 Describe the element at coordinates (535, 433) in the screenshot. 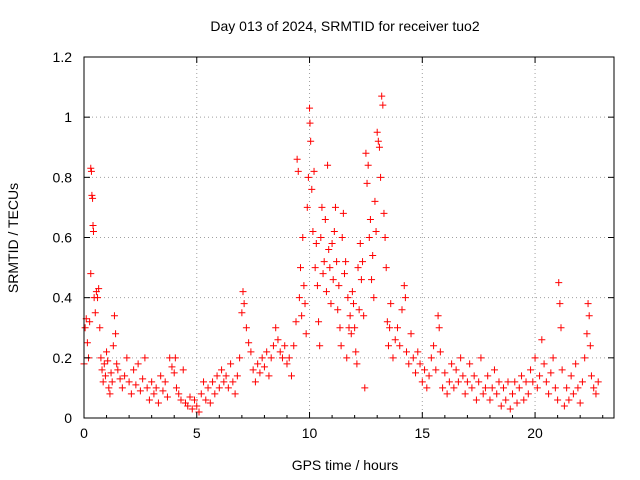

I see `x-tick-label: 20` at that location.